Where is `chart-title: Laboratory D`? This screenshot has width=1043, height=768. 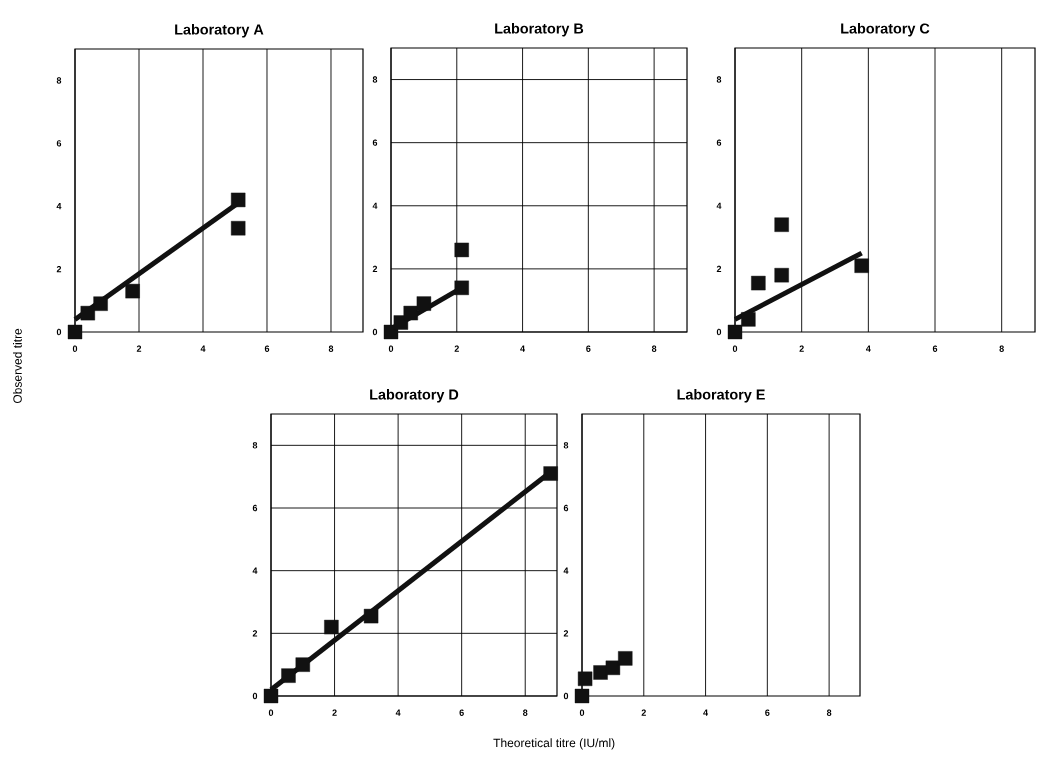
chart-title: Laboratory D is located at coordinates (414, 396).